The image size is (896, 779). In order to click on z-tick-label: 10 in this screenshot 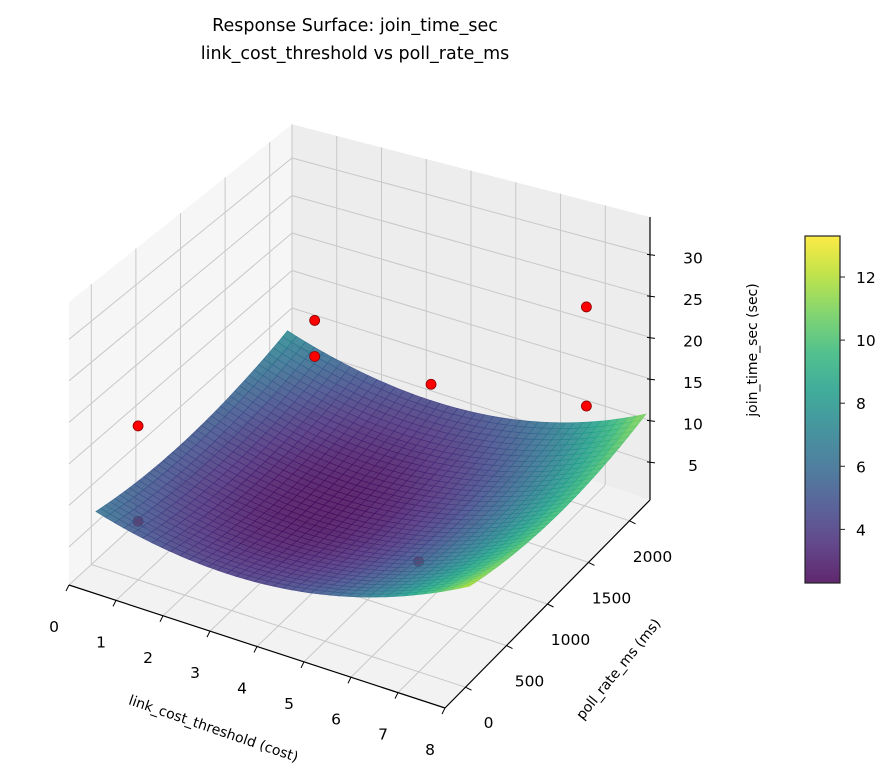, I will do `click(693, 424)`.